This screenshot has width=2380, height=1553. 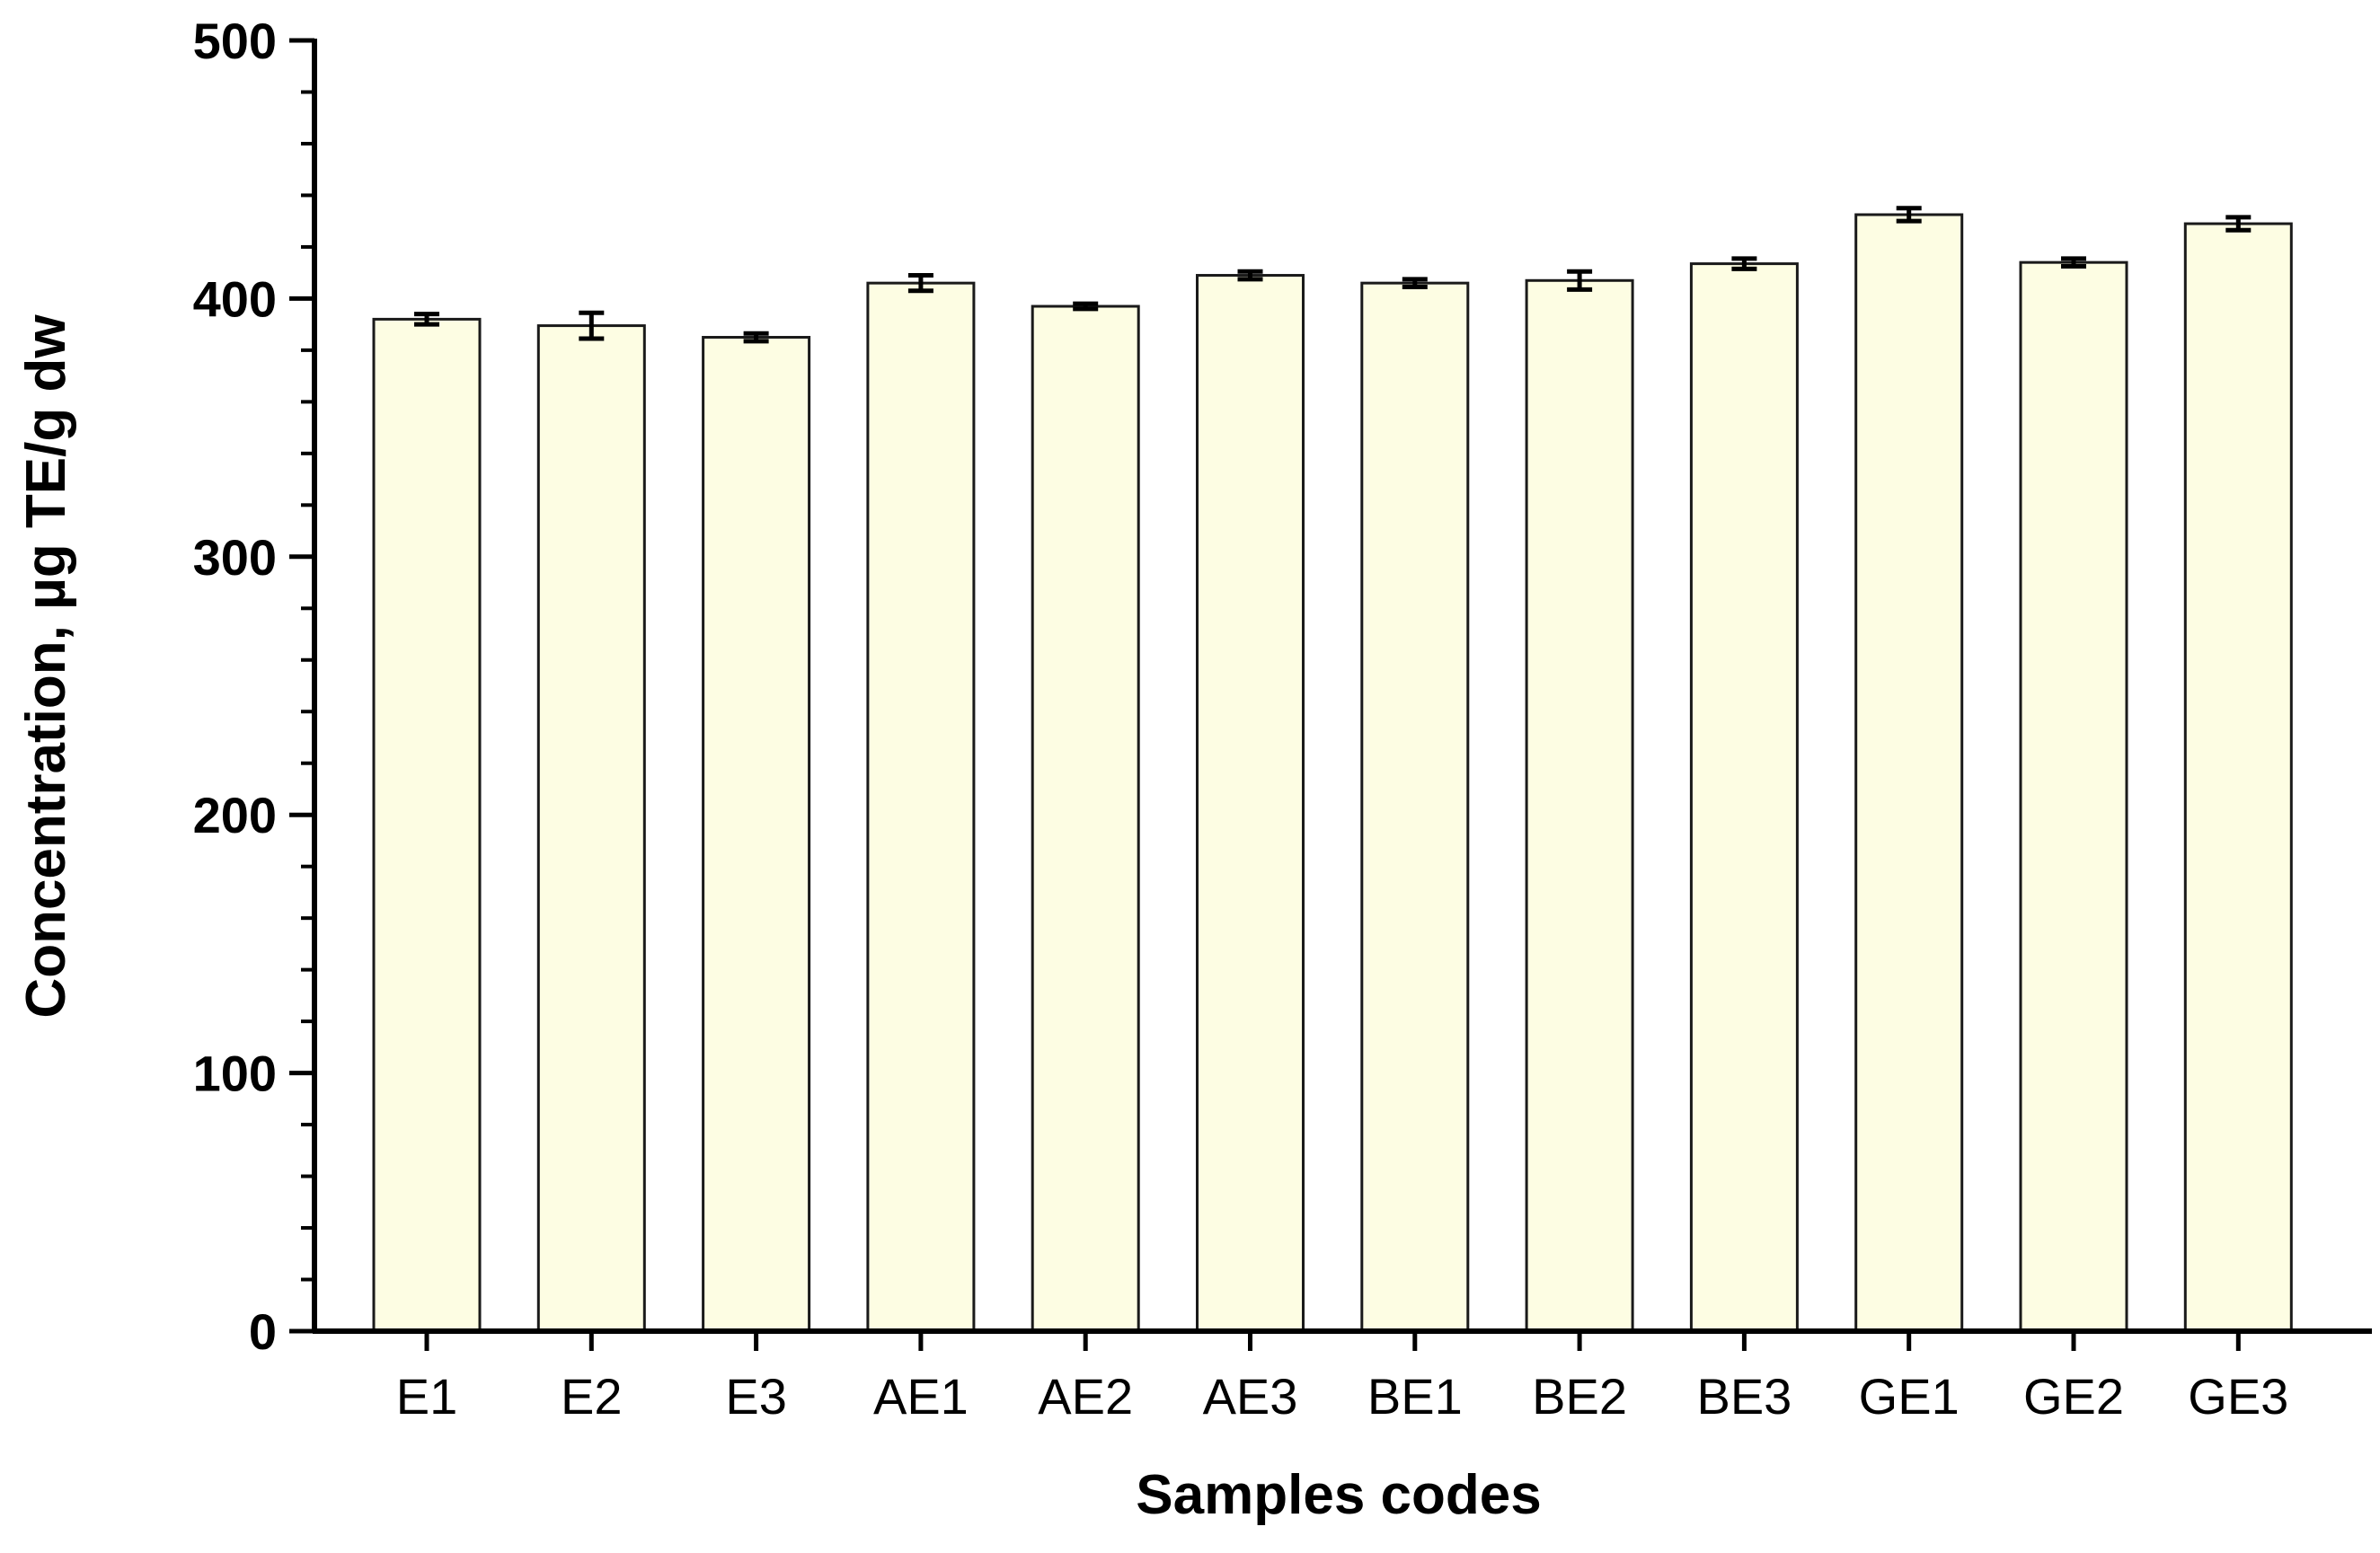 What do you see at coordinates (1415, 283) in the screenshot?
I see `error-bar-be1` at bounding box center [1415, 283].